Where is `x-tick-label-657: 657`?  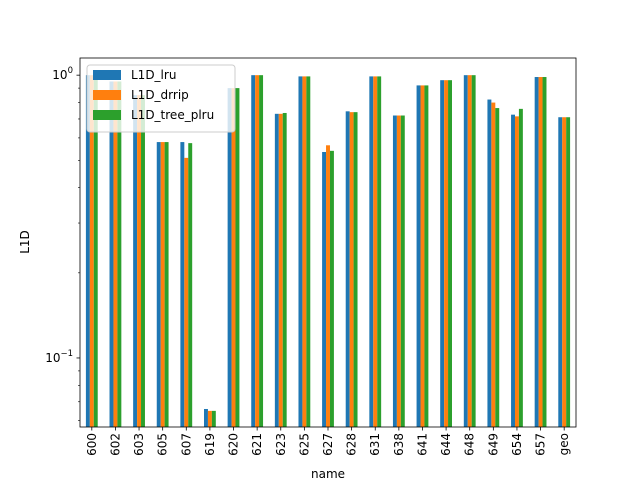 x-tick-label-657: 657 is located at coordinates (541, 444).